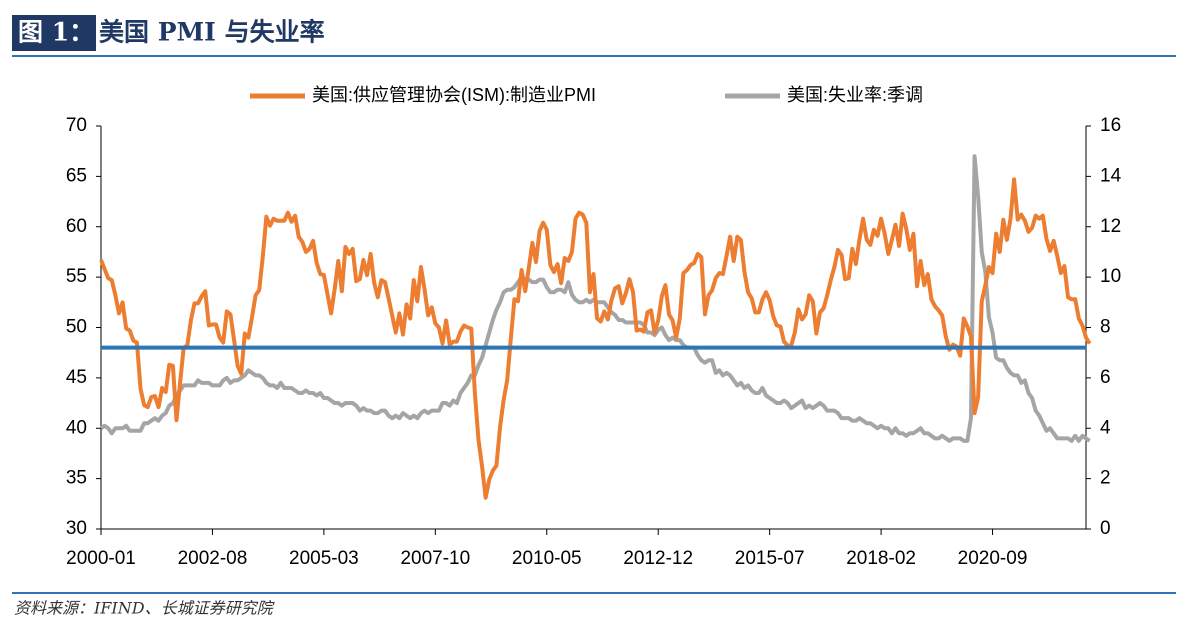 The height and width of the screenshot is (626, 1187). Describe the element at coordinates (993, 558) in the screenshot. I see `x-tick-label: 2020-09` at that location.